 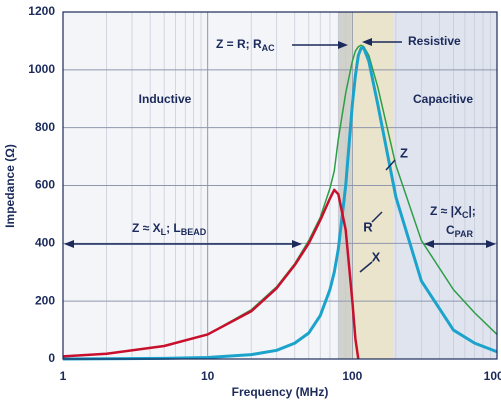 I want to click on annotation-text: C, so click(x=450, y=230).